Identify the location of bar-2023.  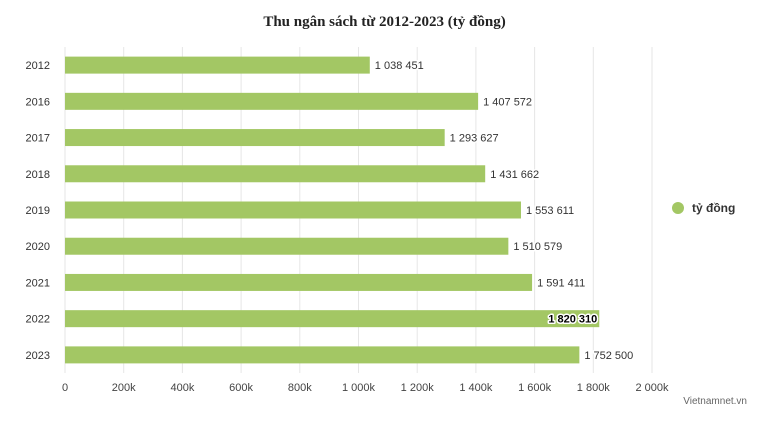
(322, 355).